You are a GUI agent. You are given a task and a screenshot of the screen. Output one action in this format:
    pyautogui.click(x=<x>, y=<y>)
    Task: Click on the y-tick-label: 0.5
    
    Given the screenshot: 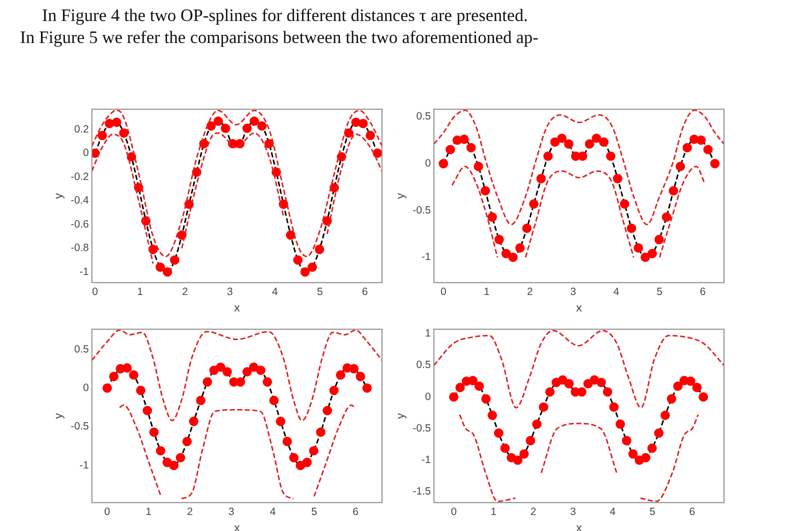 What is the action you would take?
    pyautogui.click(x=424, y=116)
    